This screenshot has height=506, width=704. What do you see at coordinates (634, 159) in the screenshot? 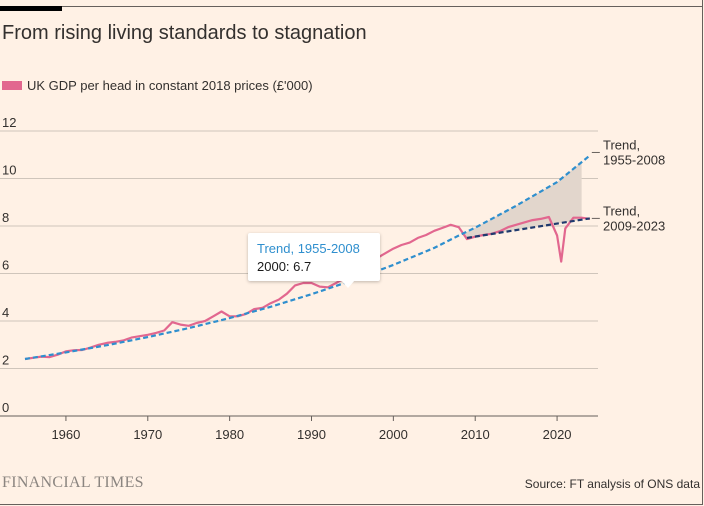
I see `annotation-trend-1955-2008-years: 1955-2008` at bounding box center [634, 159].